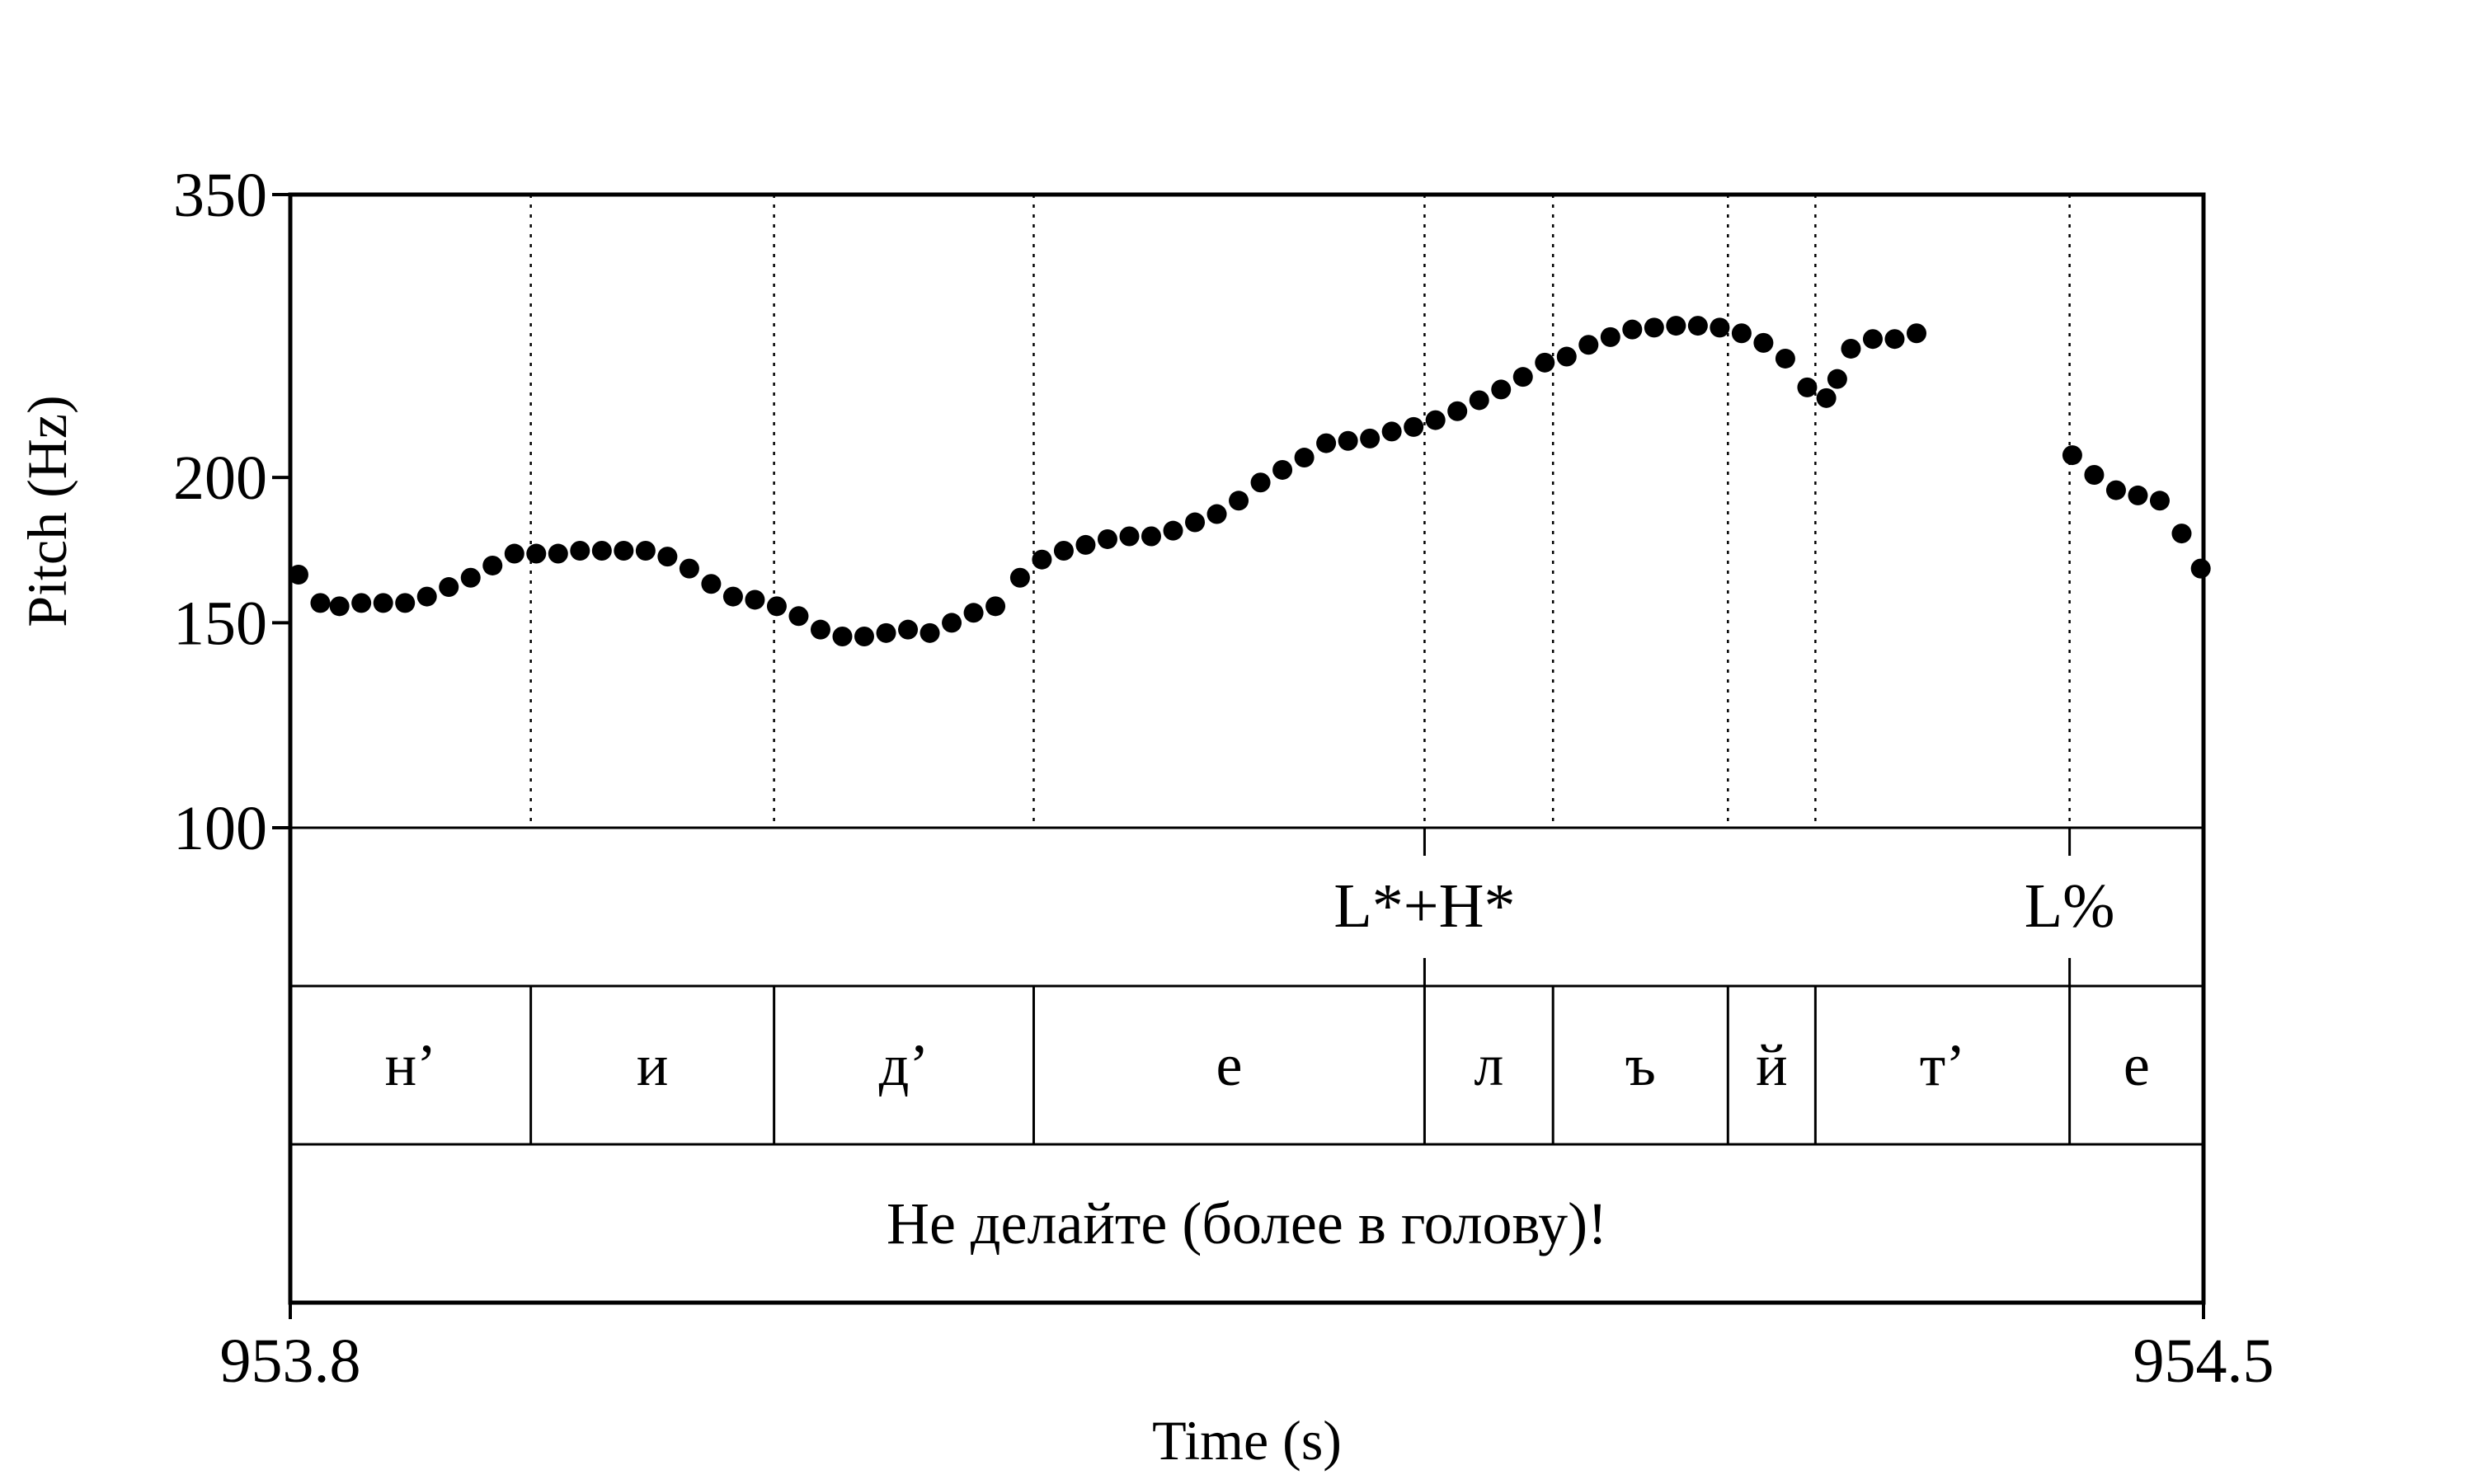 The height and width of the screenshot is (1484, 2474). Describe the element at coordinates (290, 1361) in the screenshot. I see `x-tick-label: 953.8` at that location.